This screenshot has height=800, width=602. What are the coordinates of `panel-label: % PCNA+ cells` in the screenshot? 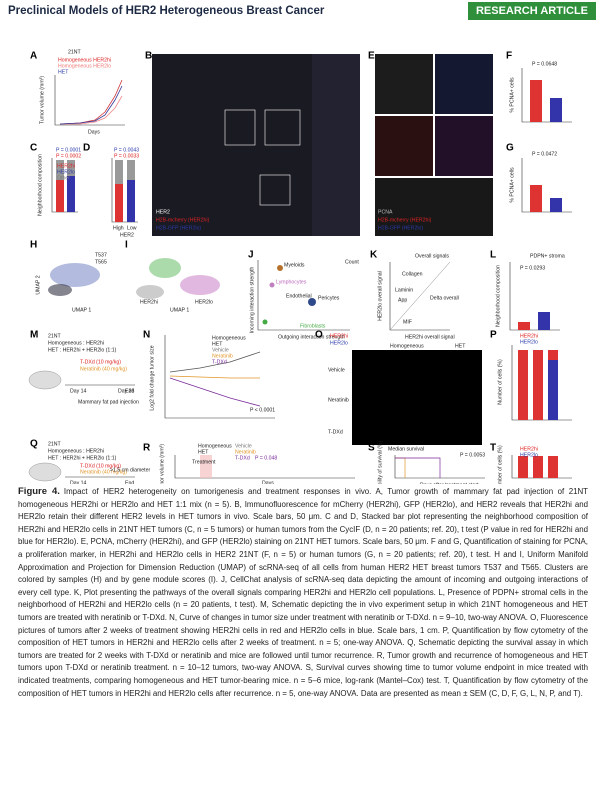 It's located at (512, 95).